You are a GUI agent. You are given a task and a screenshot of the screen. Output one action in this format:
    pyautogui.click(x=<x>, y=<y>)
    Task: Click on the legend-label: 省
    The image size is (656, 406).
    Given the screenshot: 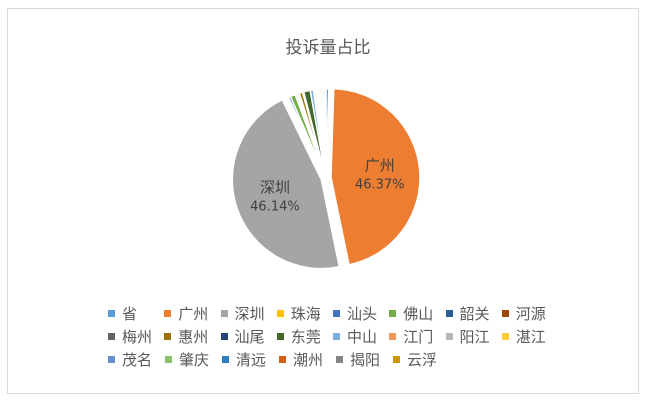 What is the action you would take?
    pyautogui.click(x=130, y=314)
    